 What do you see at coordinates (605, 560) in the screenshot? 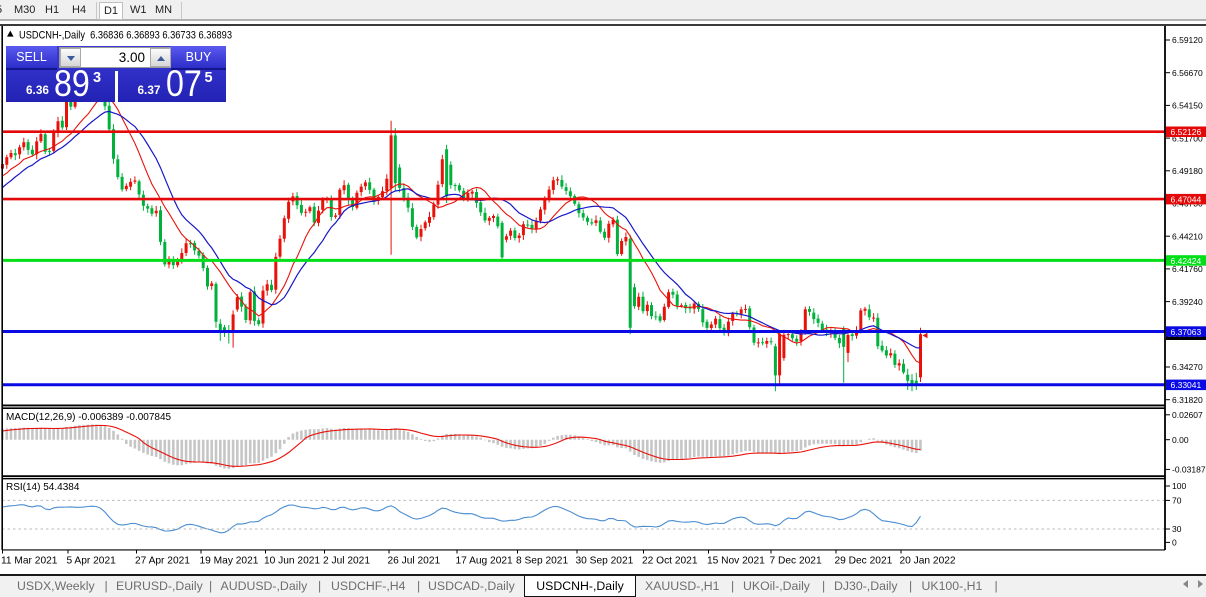
I see `svg-text: 30 Sep 2021` at bounding box center [605, 560].